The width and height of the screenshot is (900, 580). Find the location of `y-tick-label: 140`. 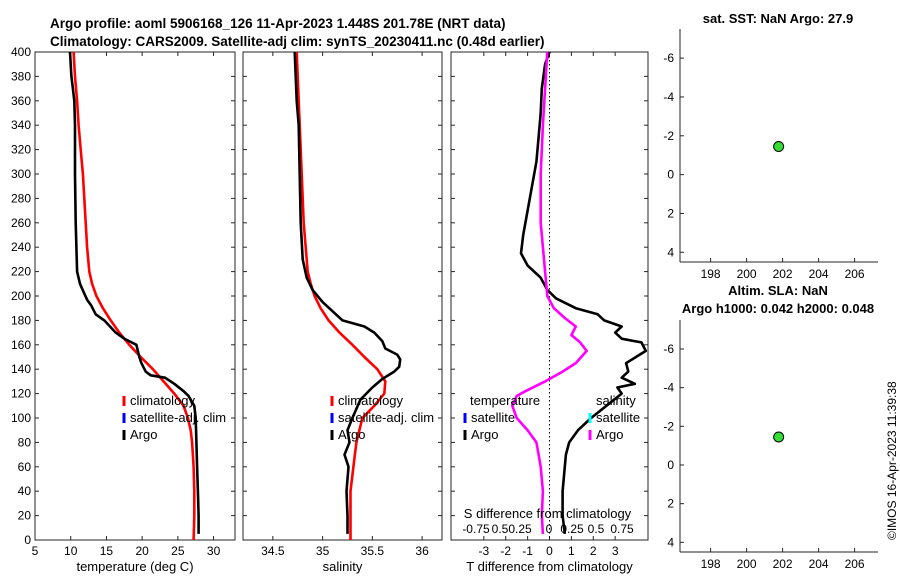

y-tick-label: 140 is located at coordinates (21, 369).